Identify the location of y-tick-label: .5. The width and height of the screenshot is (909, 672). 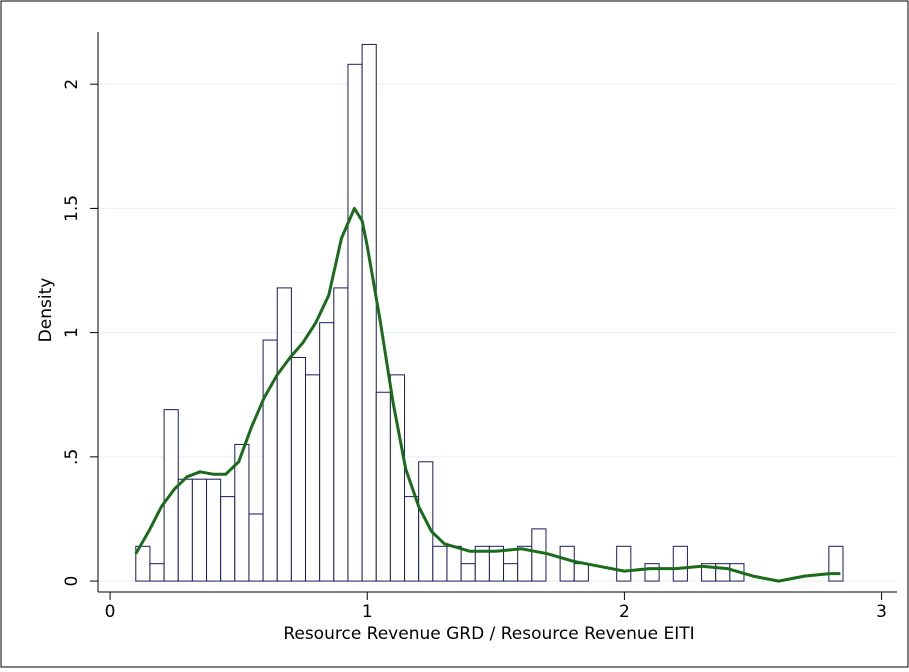
(72, 457).